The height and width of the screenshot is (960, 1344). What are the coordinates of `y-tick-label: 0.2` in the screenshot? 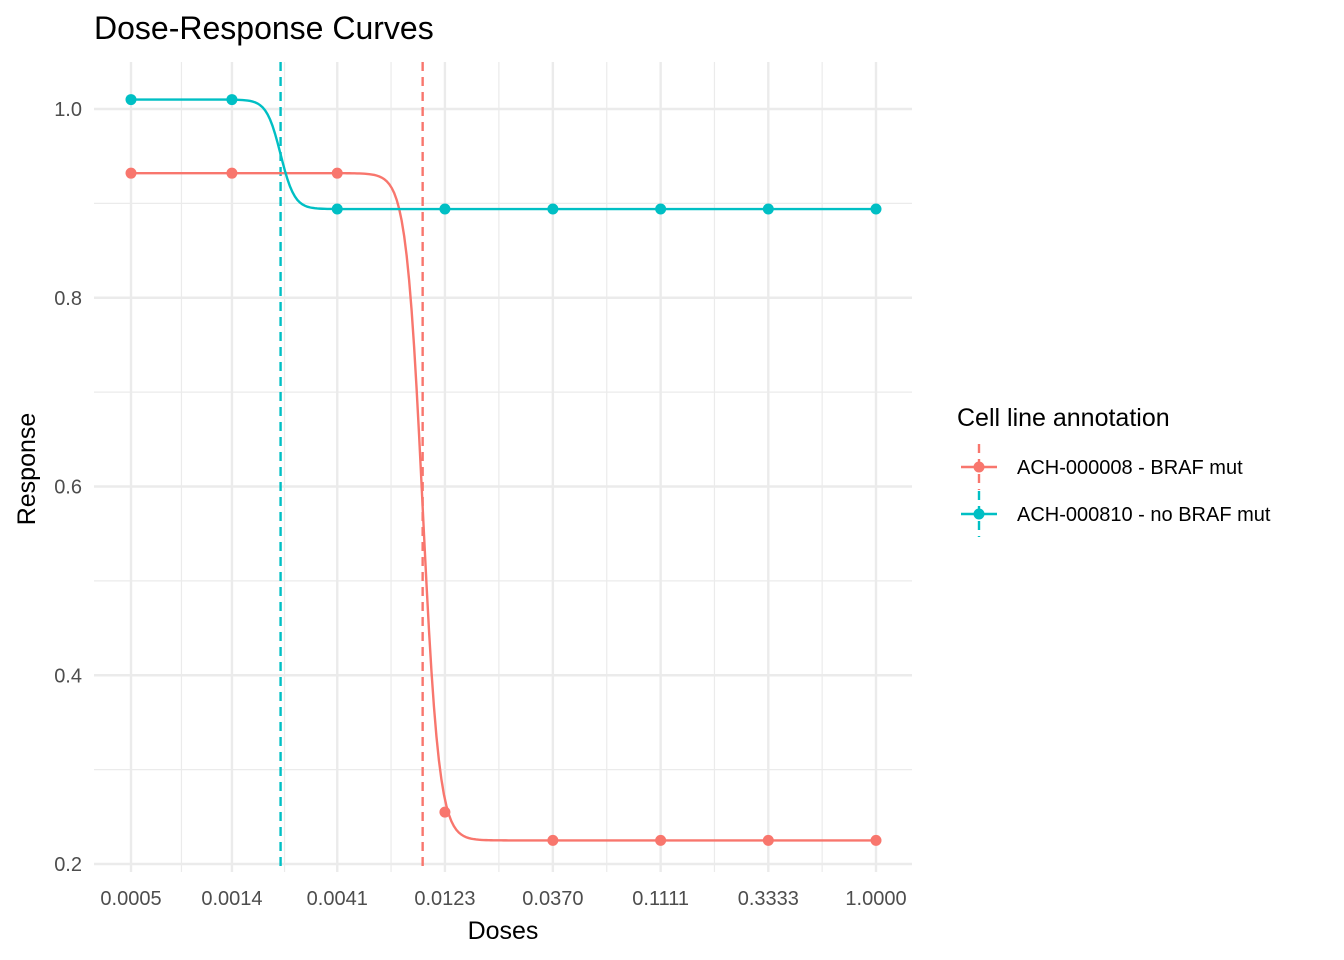 It's located at (68, 865).